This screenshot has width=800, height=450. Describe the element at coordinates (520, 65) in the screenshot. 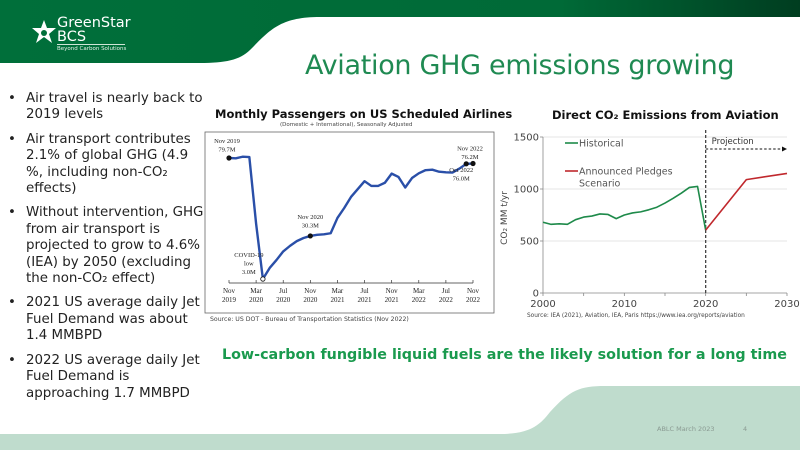

I see `slide-title: Aviation GHG emissions growing` at that location.